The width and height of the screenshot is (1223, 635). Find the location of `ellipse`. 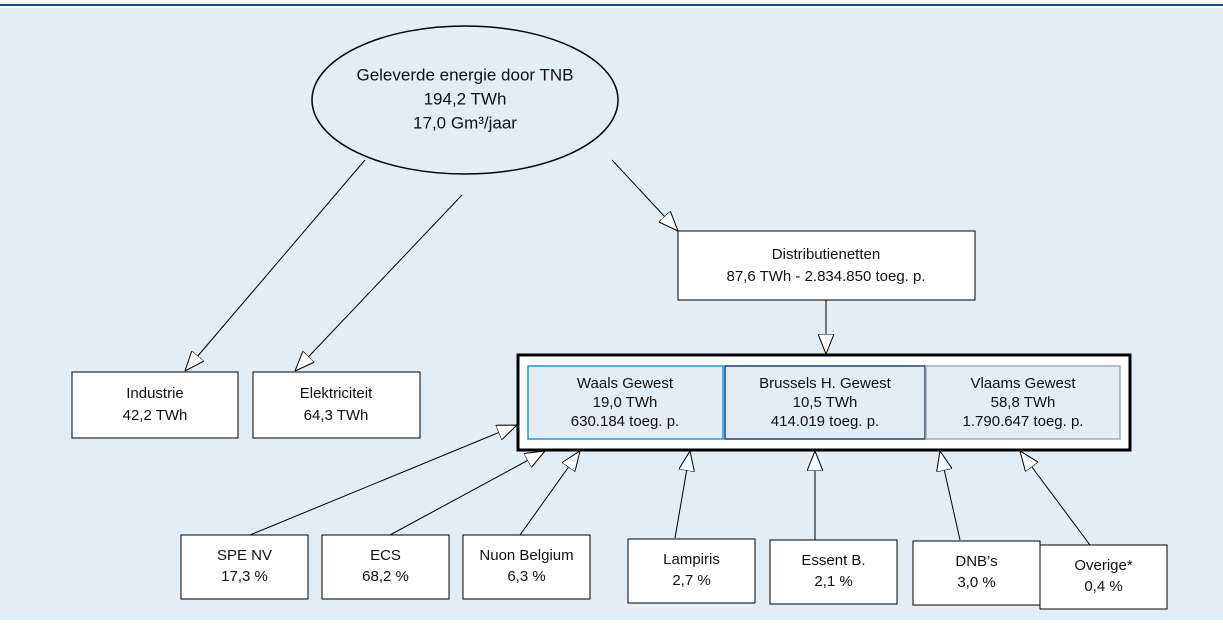

ellipse is located at coordinates (465, 100).